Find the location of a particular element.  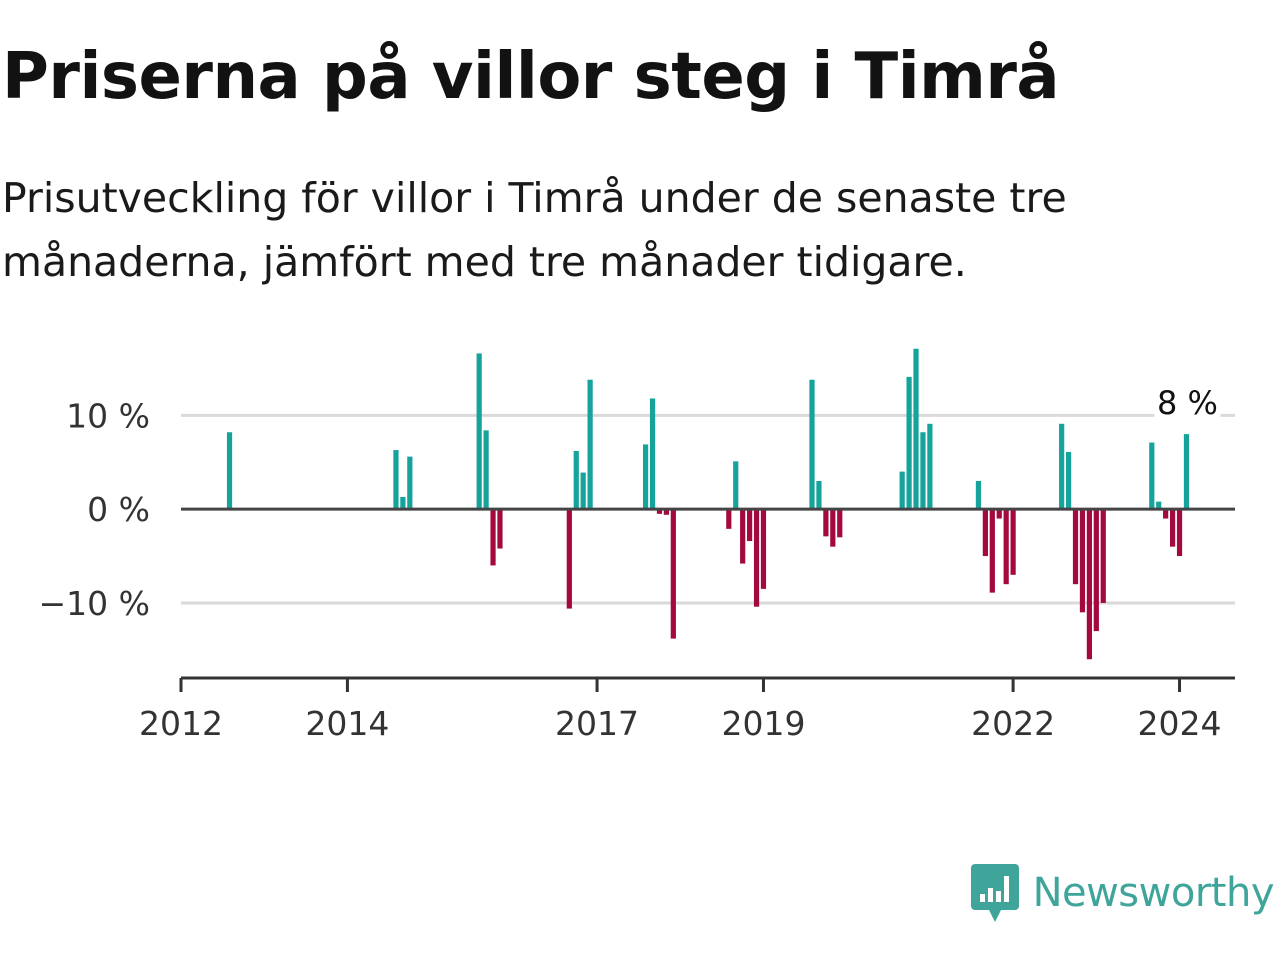

x-tick-label: 2017 is located at coordinates (597, 723).